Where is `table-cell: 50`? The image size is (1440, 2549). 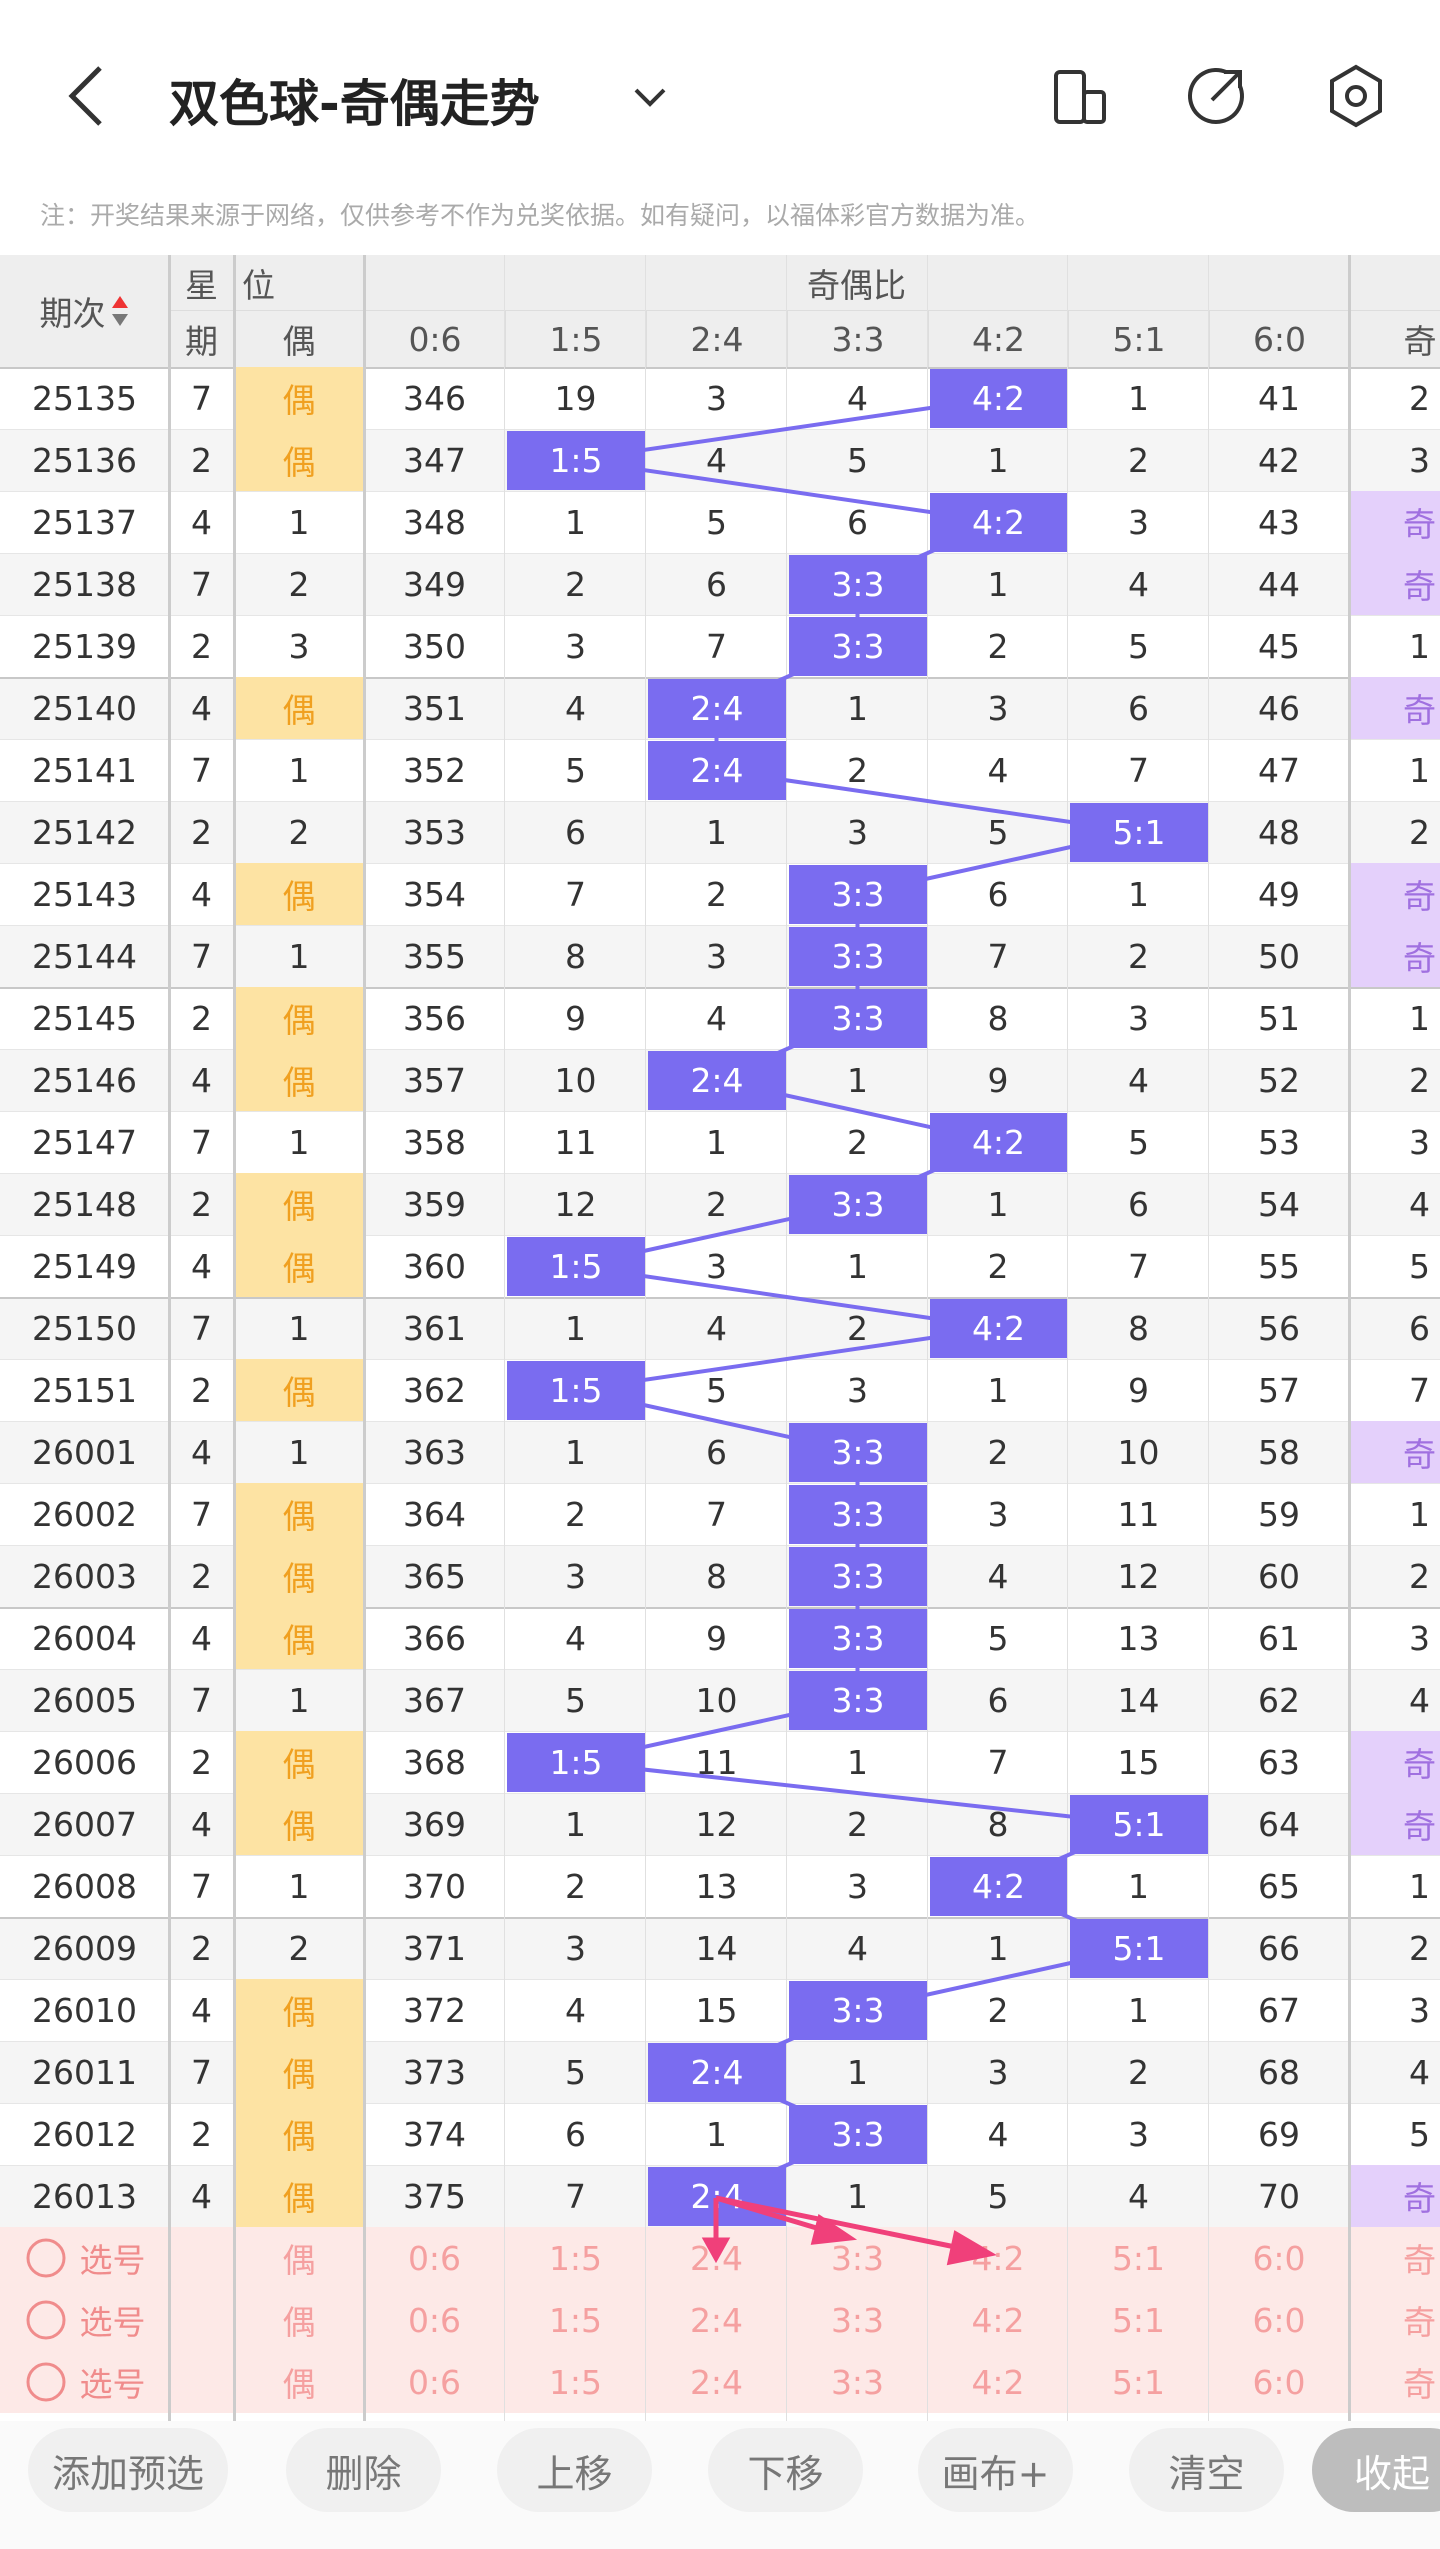
table-cell: 50 is located at coordinates (1279, 956).